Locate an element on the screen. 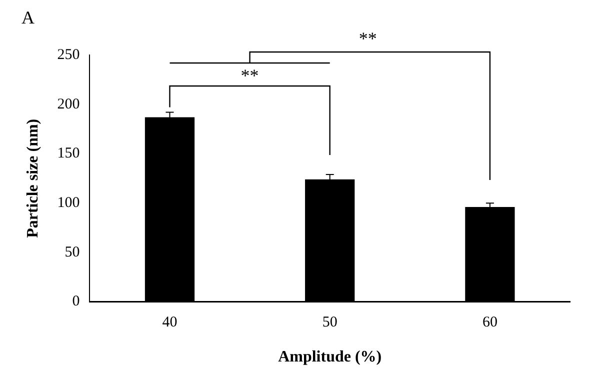  annotation: ** is located at coordinates (249, 76).